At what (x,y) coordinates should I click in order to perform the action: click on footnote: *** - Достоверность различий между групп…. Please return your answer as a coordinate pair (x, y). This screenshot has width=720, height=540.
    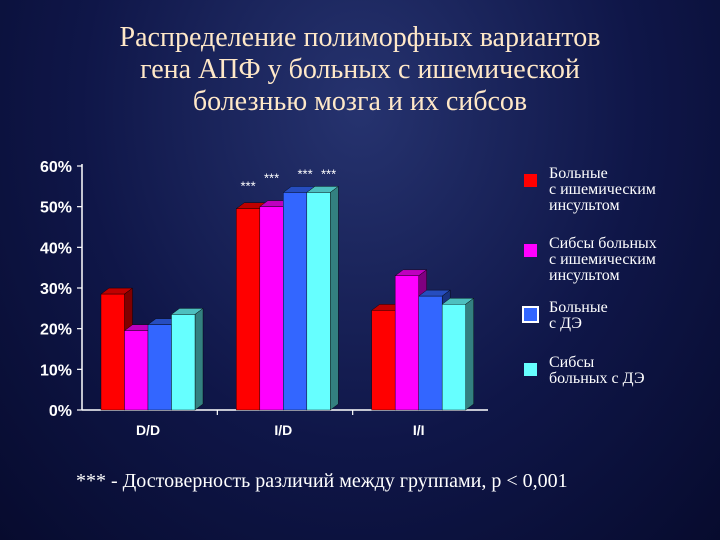
    Looking at the image, I should click on (322, 481).